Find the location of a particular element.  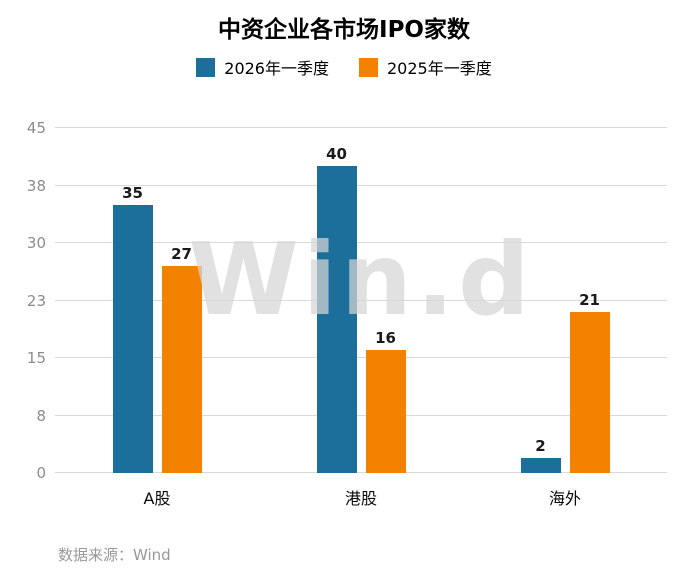

legend-swatch-2025 is located at coordinates (368, 67).